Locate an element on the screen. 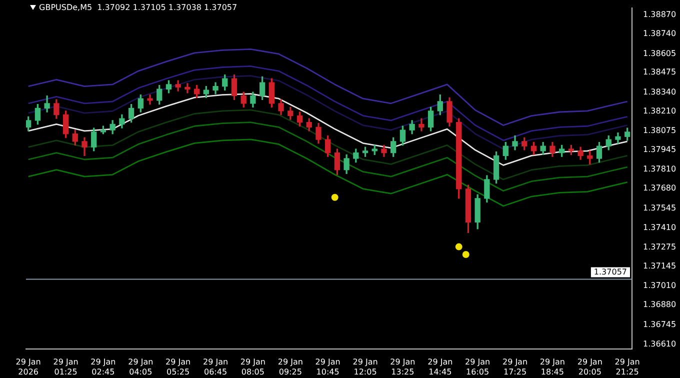  y-tick-label: 1.36610 is located at coordinates (659, 344).